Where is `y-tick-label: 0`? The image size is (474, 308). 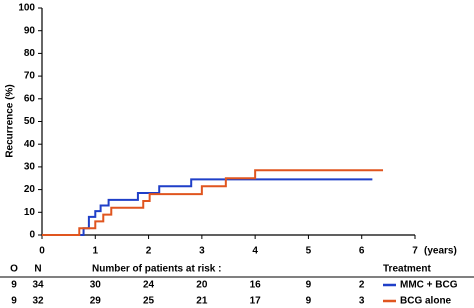 y-tick-label: 0 is located at coordinates (32, 235).